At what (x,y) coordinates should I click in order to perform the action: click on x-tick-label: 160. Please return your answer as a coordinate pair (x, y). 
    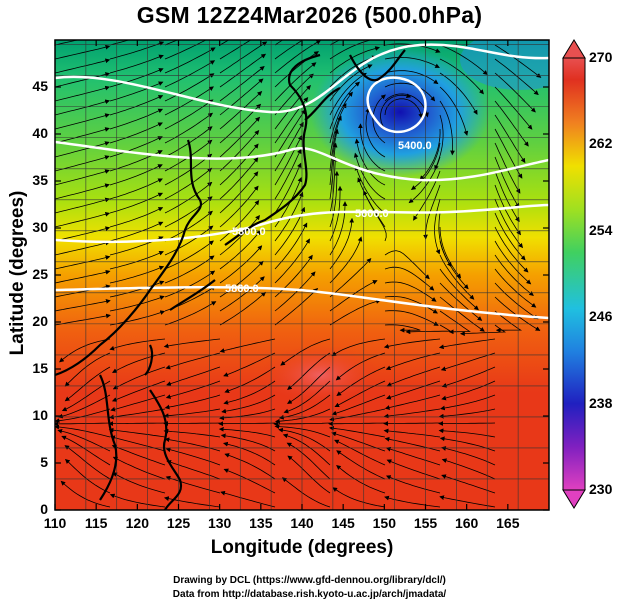
    Looking at the image, I should click on (466, 523).